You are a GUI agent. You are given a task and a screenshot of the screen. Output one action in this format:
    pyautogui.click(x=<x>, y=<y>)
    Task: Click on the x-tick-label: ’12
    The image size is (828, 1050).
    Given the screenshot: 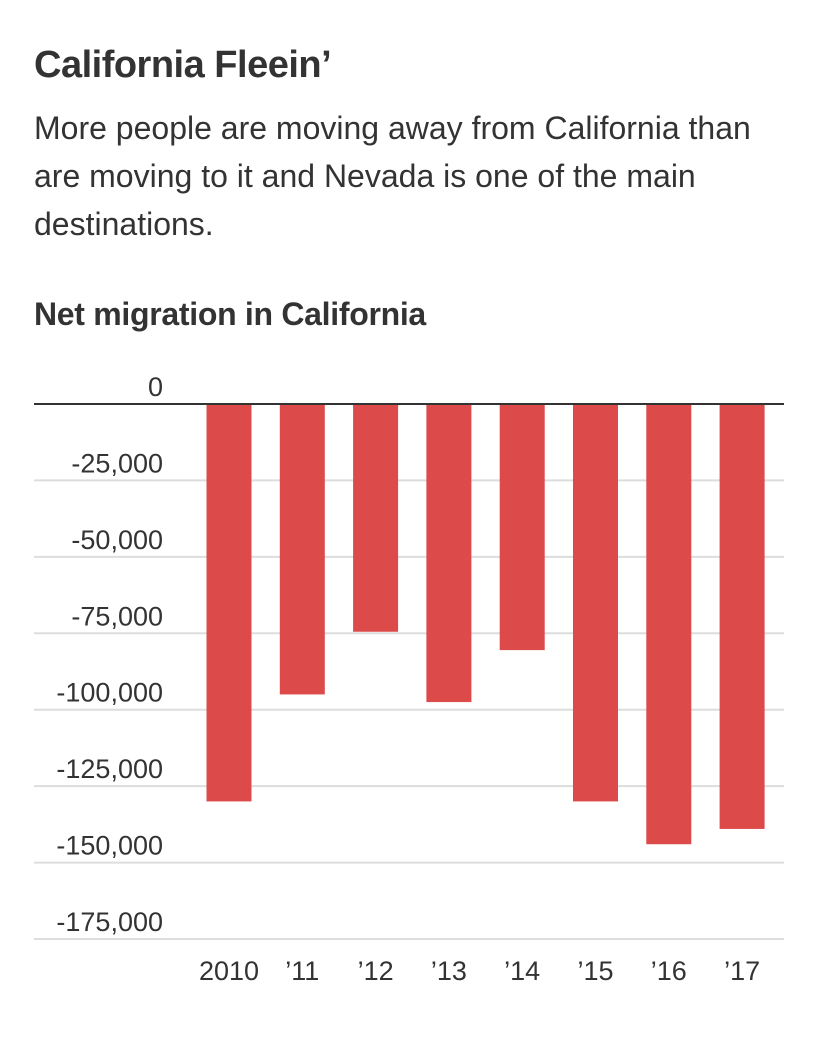 What is the action you would take?
    pyautogui.click(x=376, y=971)
    